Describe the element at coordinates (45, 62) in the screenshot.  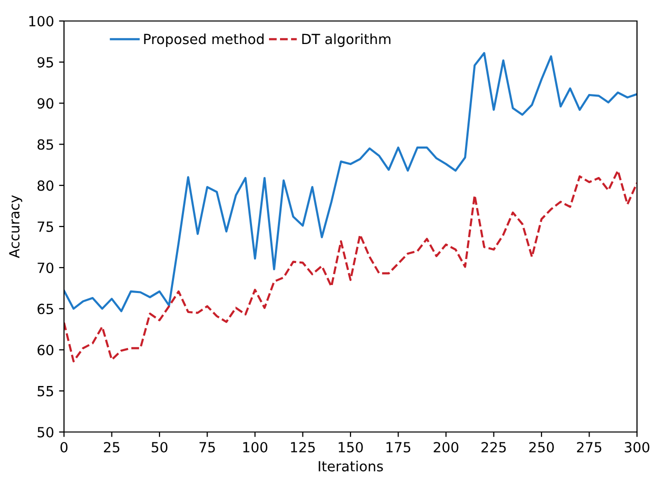
I see `y-tick-label: 95` at that location.